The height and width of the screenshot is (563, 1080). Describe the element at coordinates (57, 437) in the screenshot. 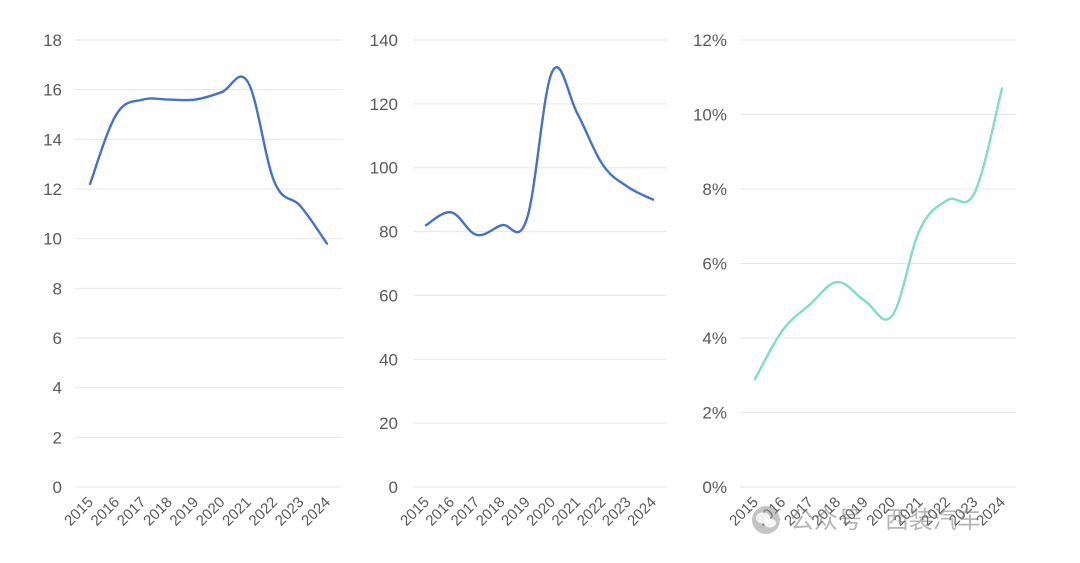

I see `y-tick-label: 2` at that location.